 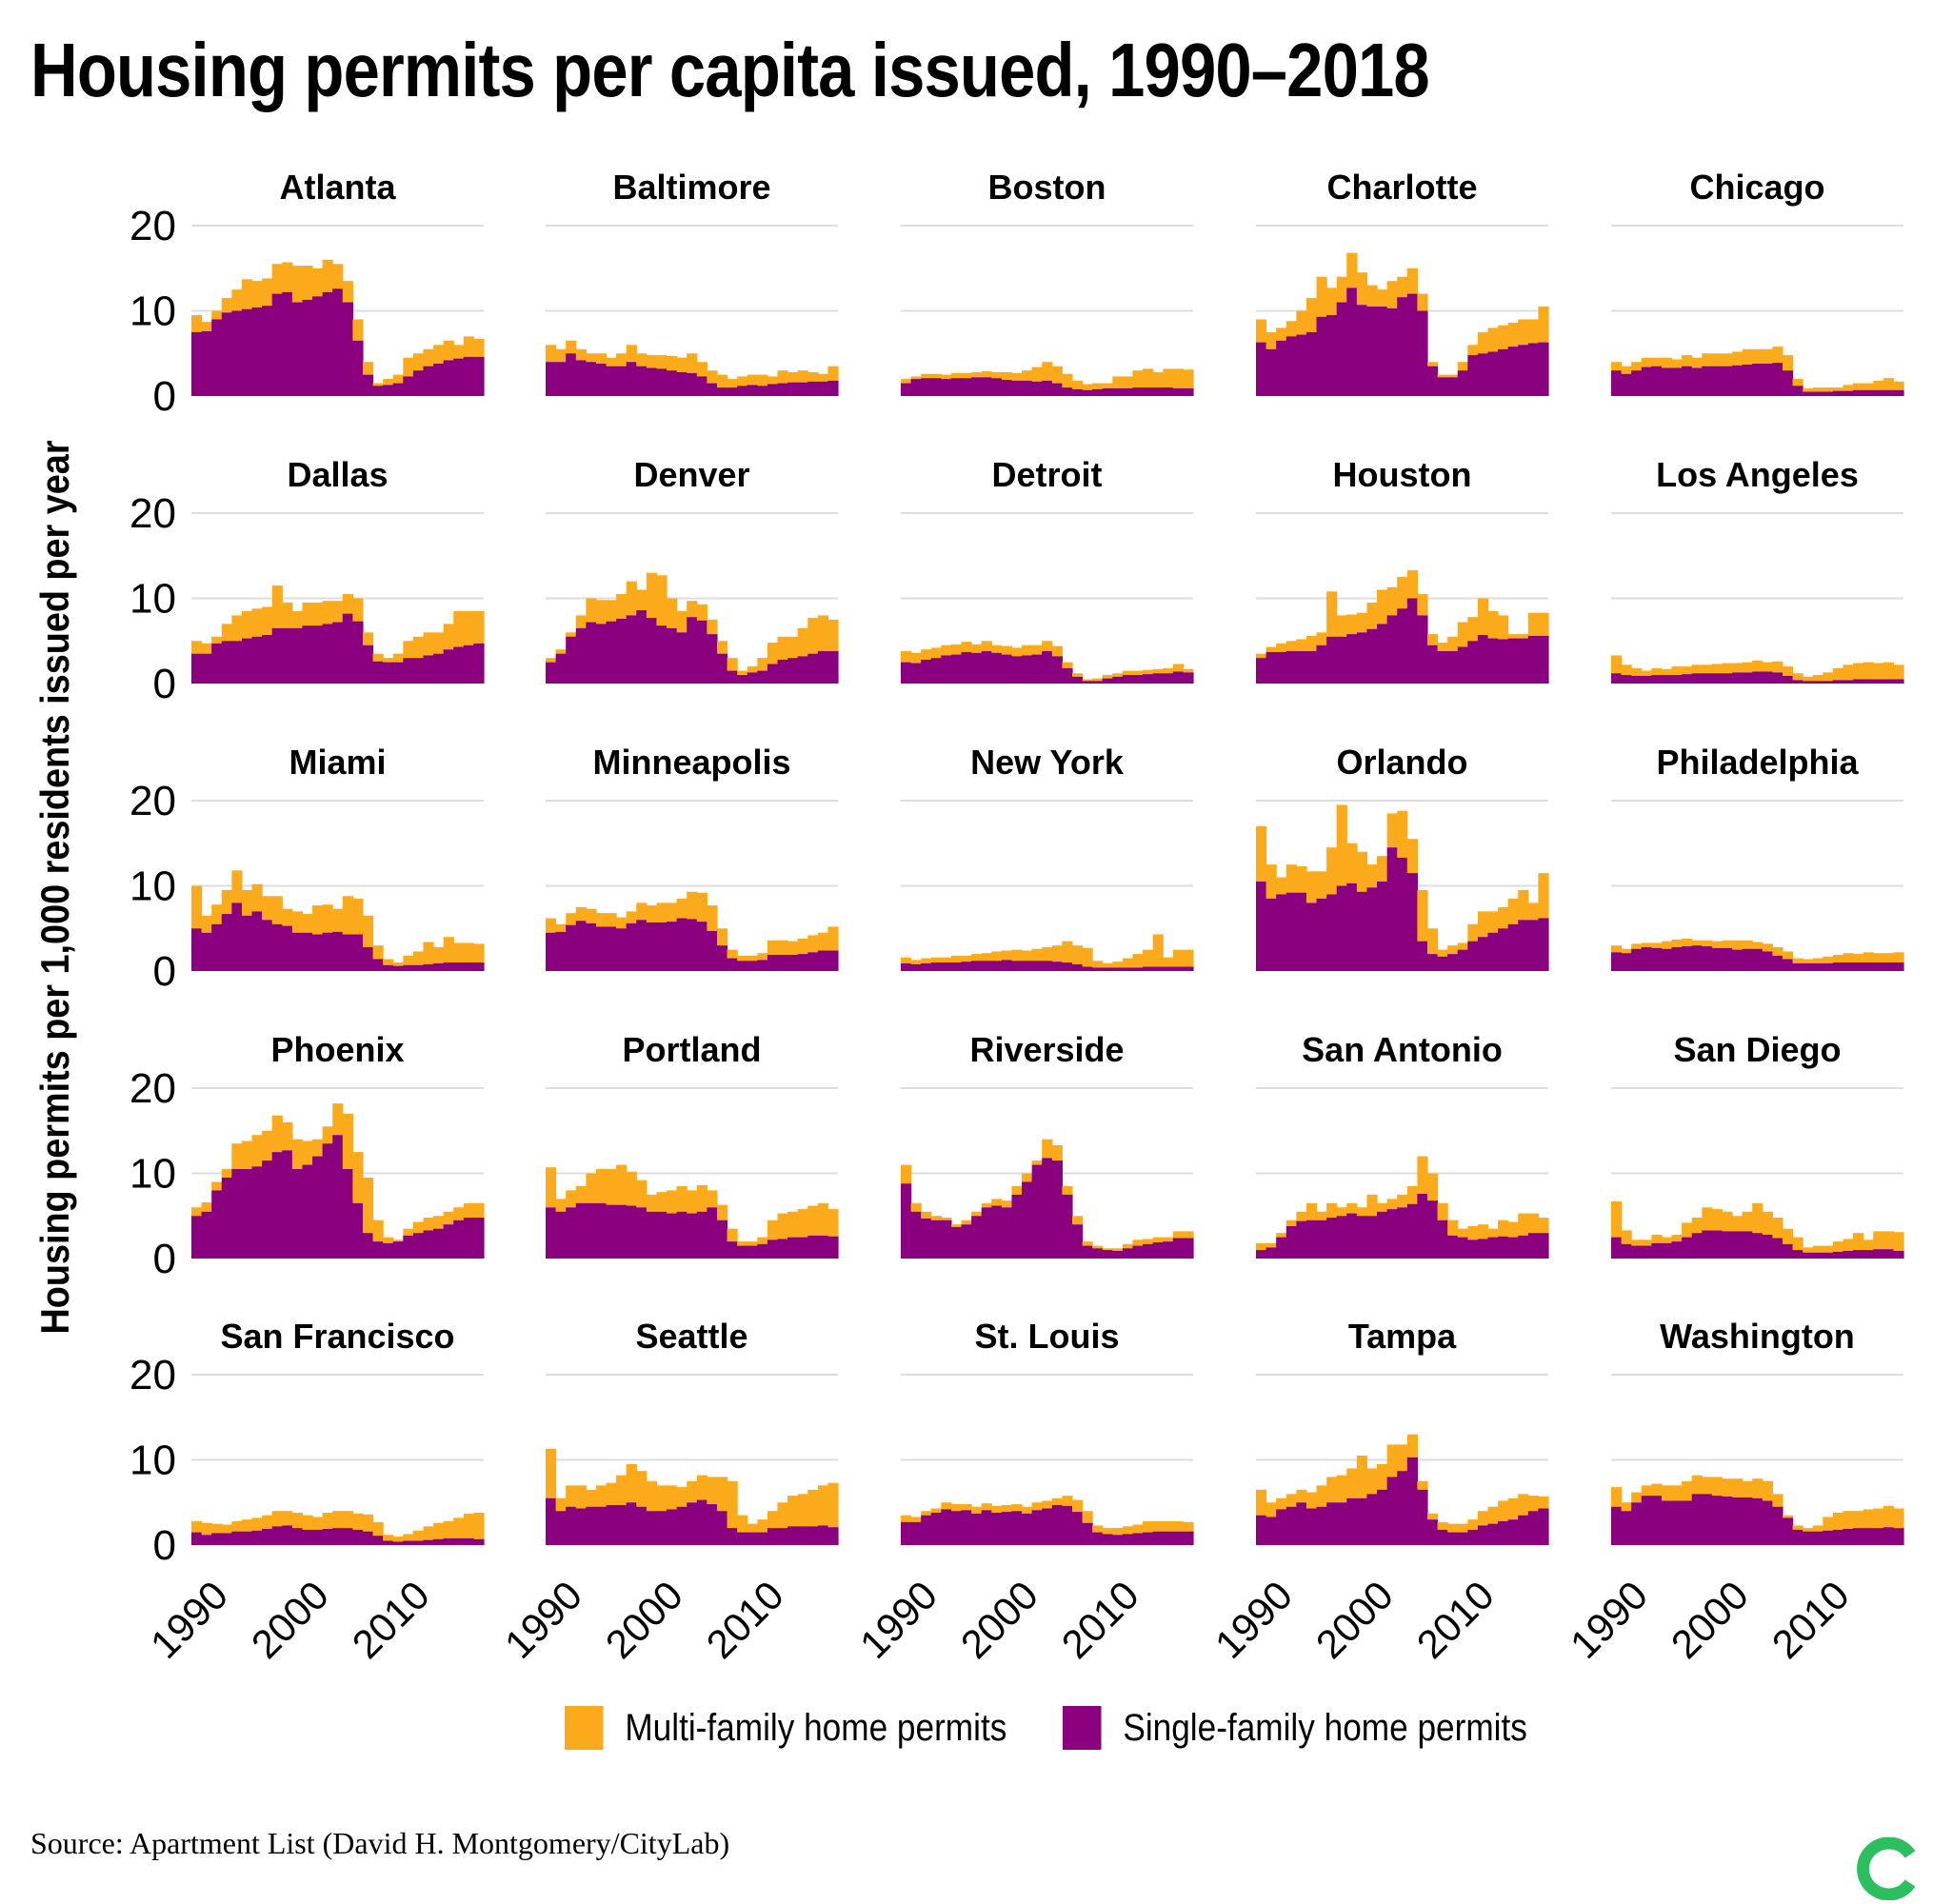 I want to click on y-tick-label: 0, so click(x=164, y=1545).